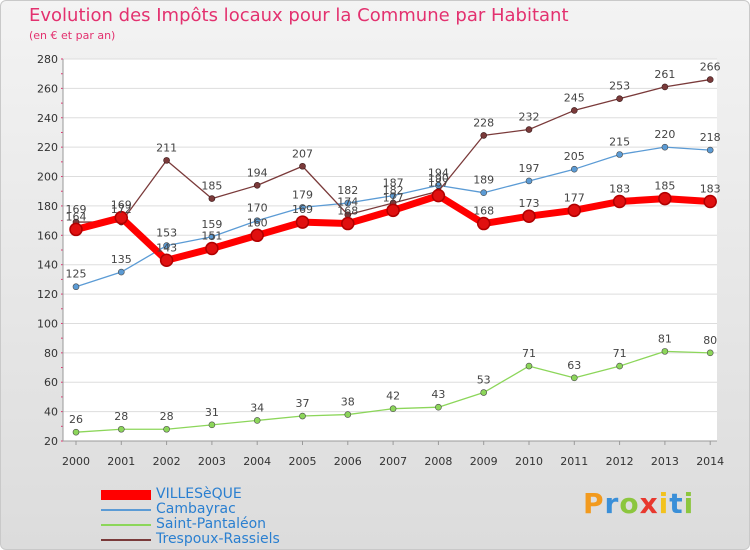 The width and height of the screenshot is (750, 550). I want to click on data-label: 215, so click(619, 142).